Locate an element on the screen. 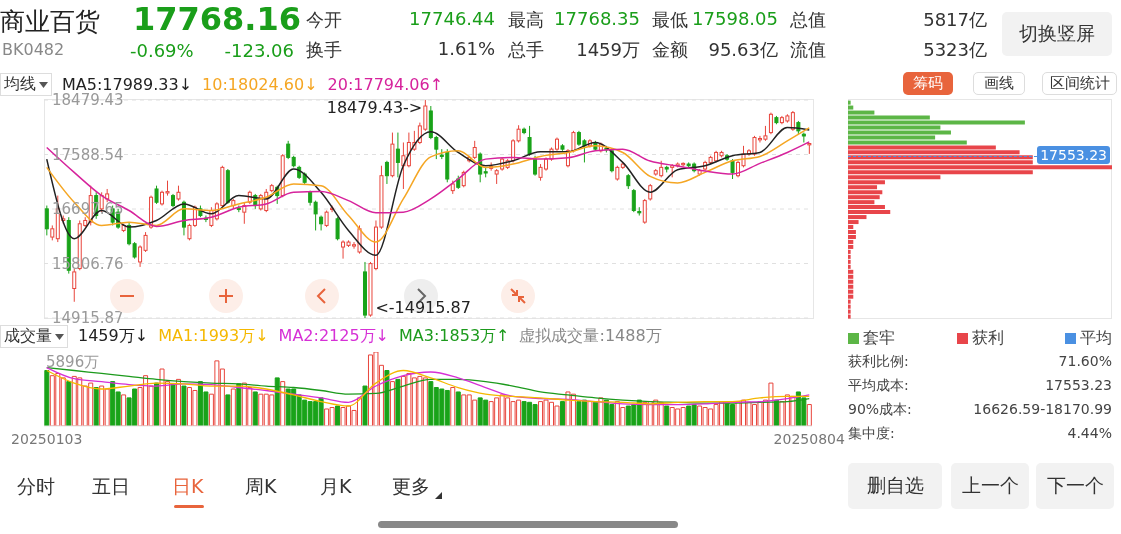 This screenshot has height=534, width=1121. text: 更多 is located at coordinates (411, 486).